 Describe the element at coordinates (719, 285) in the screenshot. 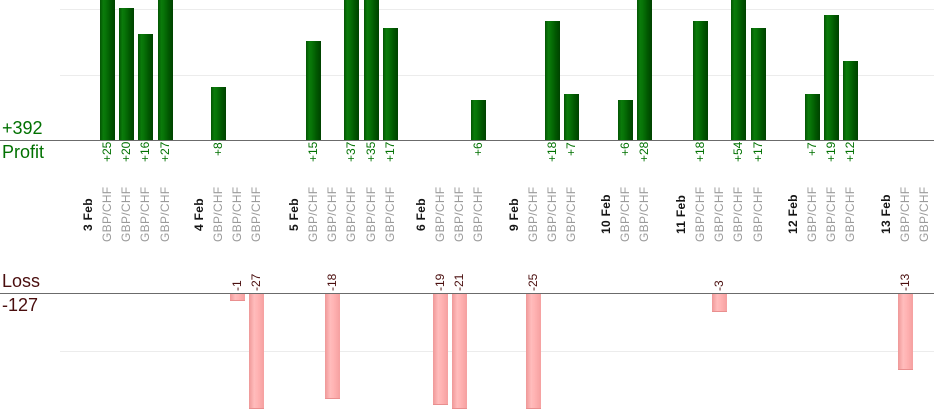

I see `loss-bar-label: -3` at that location.